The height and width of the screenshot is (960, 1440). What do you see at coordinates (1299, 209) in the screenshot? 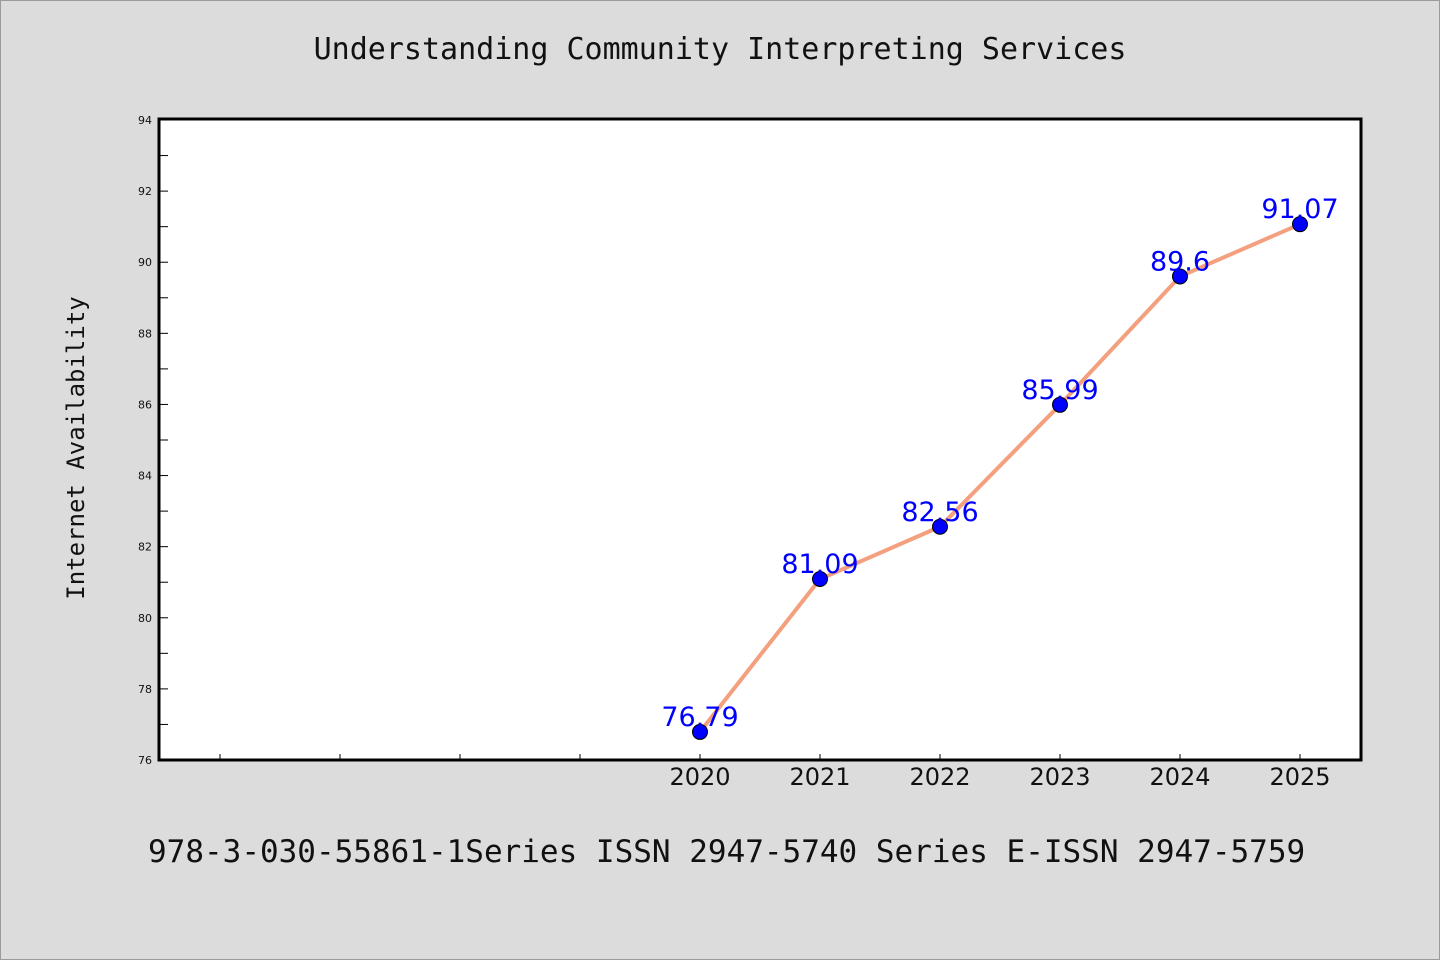
I see `data-label: 91.07` at bounding box center [1299, 209].